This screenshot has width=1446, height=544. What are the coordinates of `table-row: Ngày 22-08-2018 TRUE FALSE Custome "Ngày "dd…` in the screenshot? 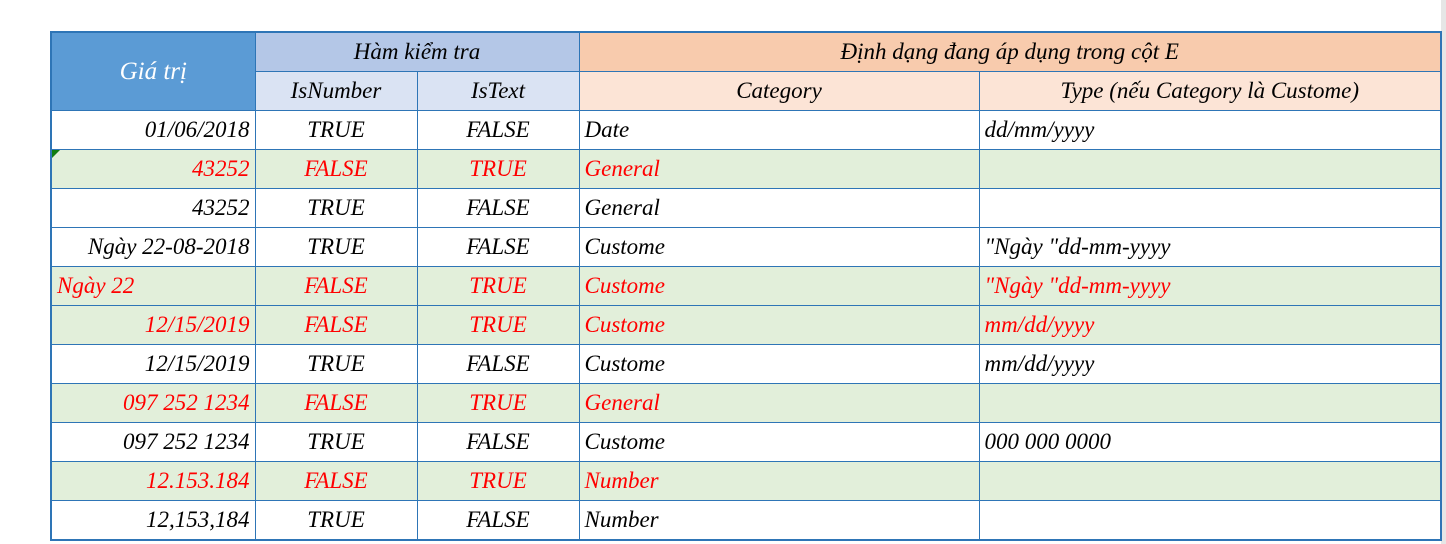 It's located at (746, 247).